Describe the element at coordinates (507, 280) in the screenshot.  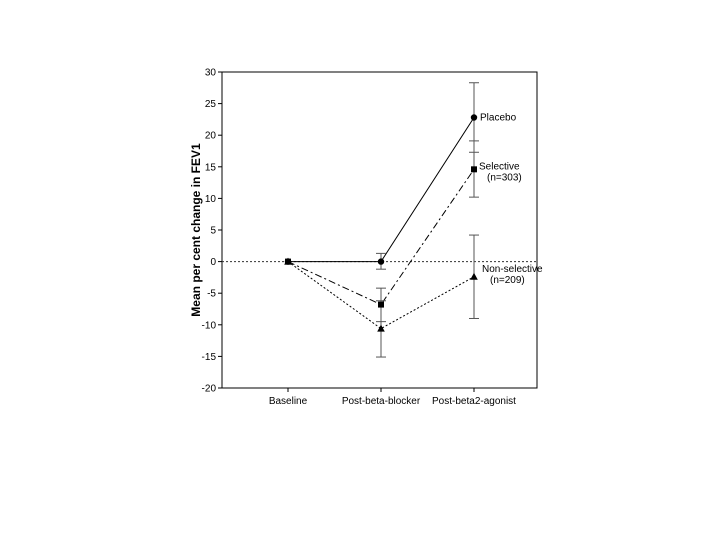
I see `series-label: (n=209)` at that location.